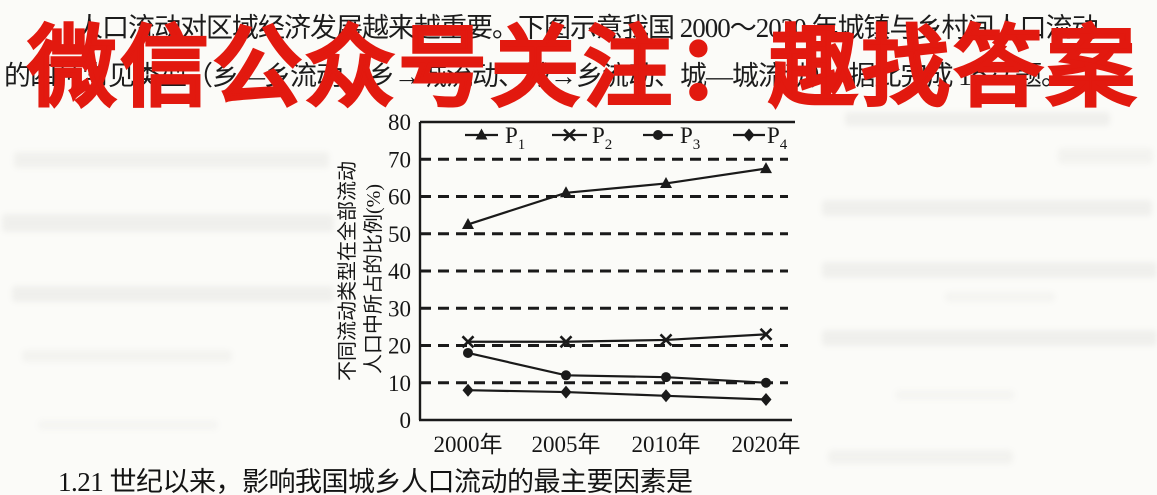 The image size is (1157, 495). Describe the element at coordinates (399, 308) in the screenshot. I see `svg-text: 30` at that location.